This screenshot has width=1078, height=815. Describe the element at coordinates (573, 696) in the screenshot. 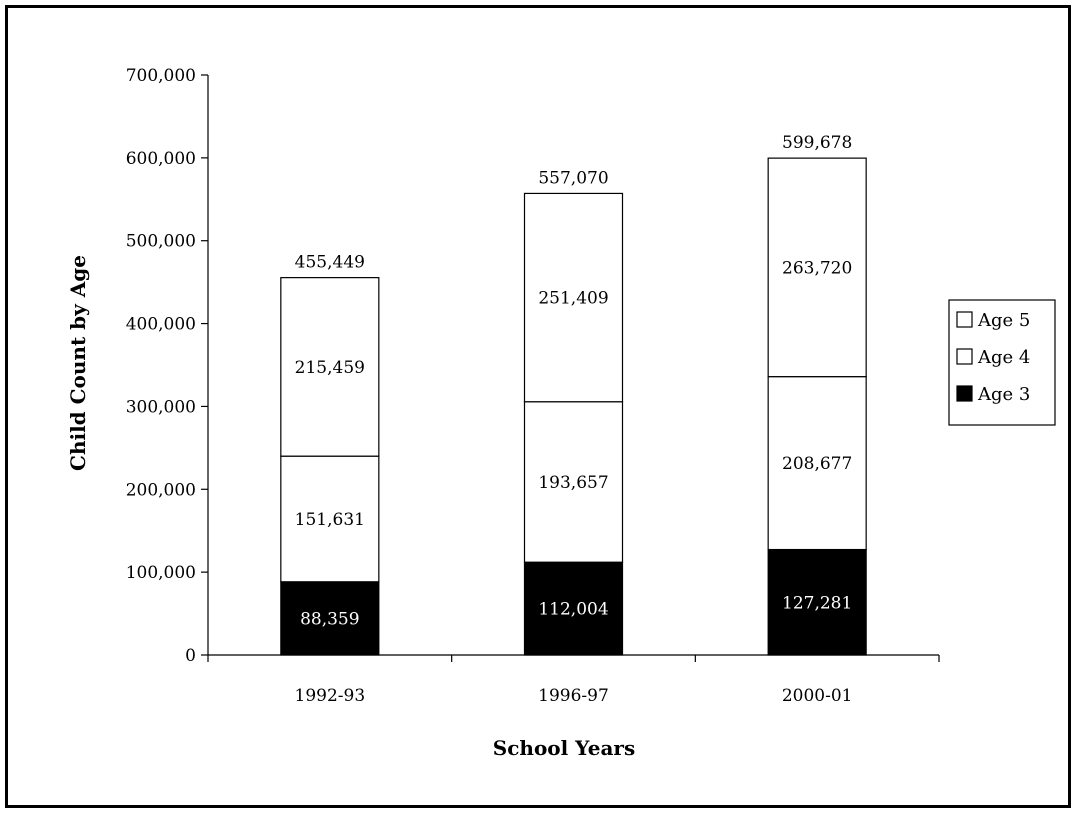

I see `x-tick-label: 1996-97` at that location.